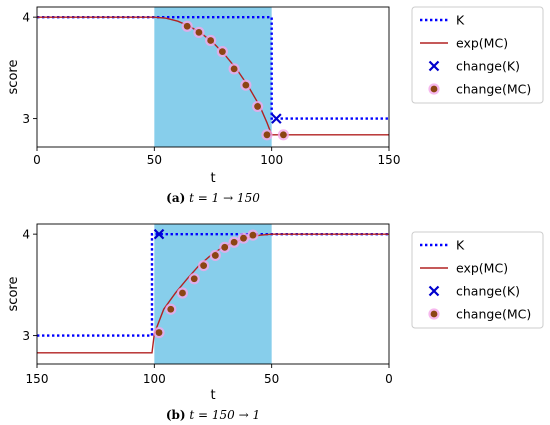  I want to click on caption-label: (a), so click(175, 198).